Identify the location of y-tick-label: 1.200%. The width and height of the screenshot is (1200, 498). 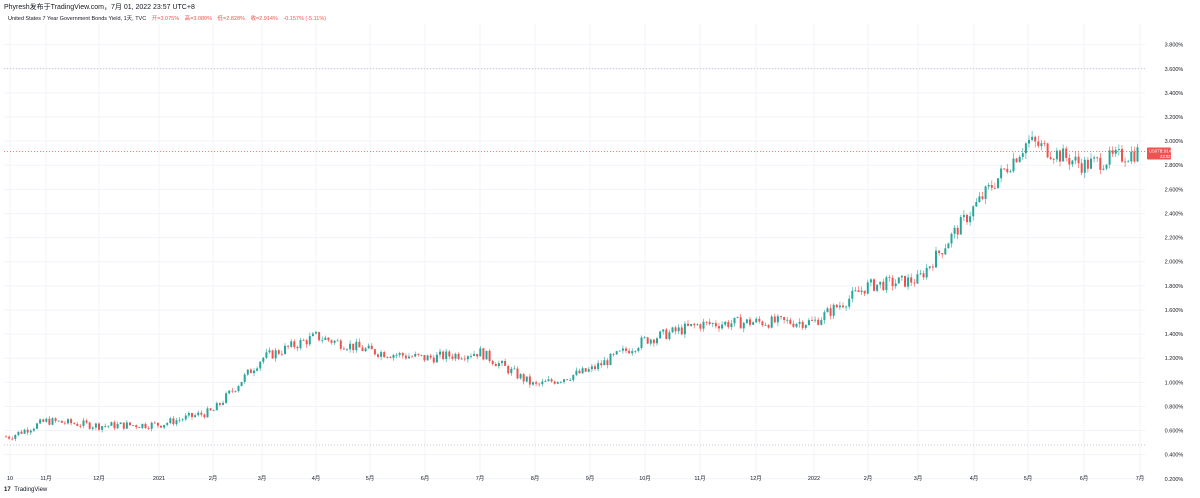
(1174, 359).